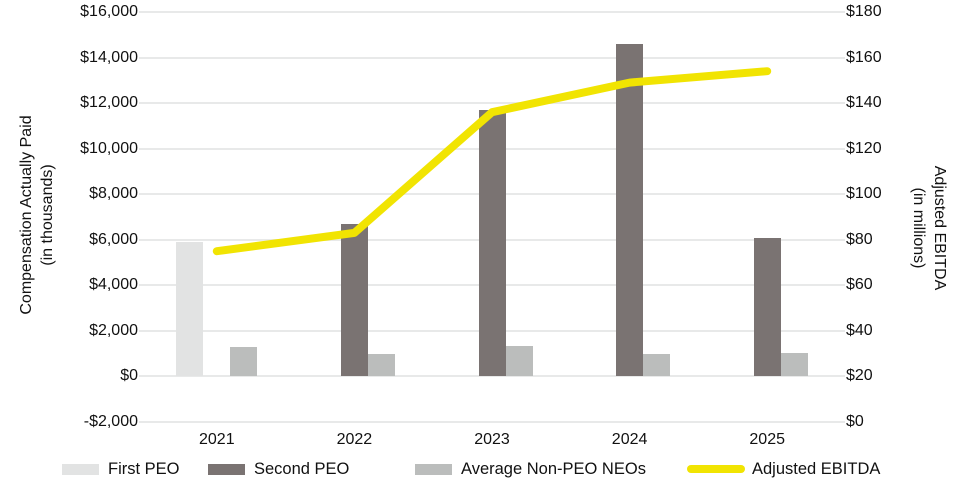 Image resolution: width=960 pixels, height=490 pixels. Describe the element at coordinates (381, 365) in the screenshot. I see `bar-average-non-peo-neos-2022` at that location.